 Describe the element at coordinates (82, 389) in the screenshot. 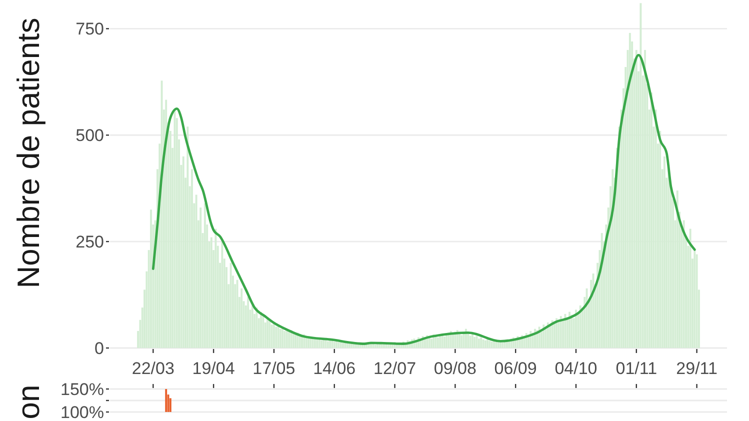

I see `y-tick-label: 150%` at that location.